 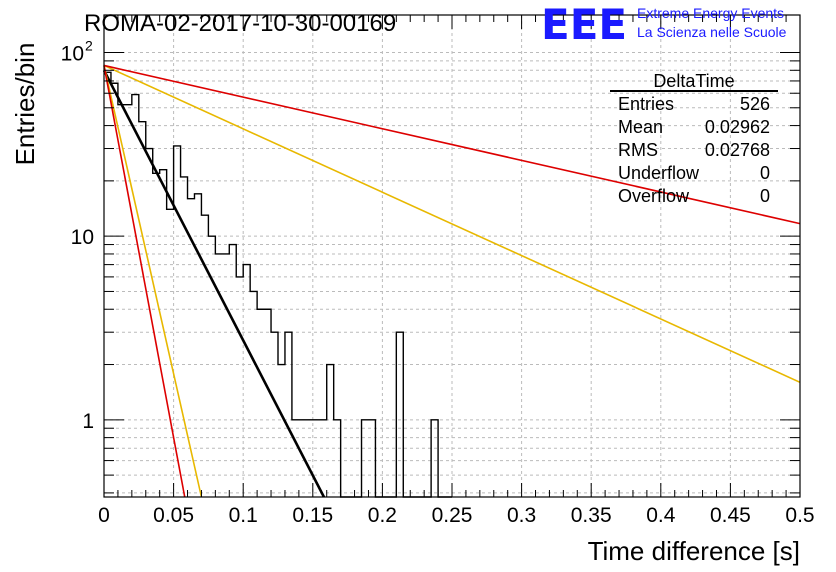 I want to click on logo-line-1: Extreme Energy Events, so click(x=710, y=13).